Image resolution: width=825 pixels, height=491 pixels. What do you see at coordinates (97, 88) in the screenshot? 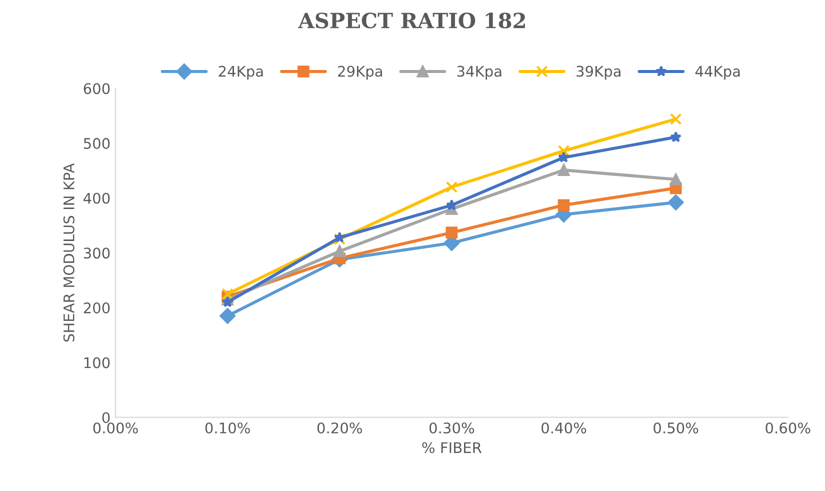
I see `y-tick-label: 600` at bounding box center [97, 88].